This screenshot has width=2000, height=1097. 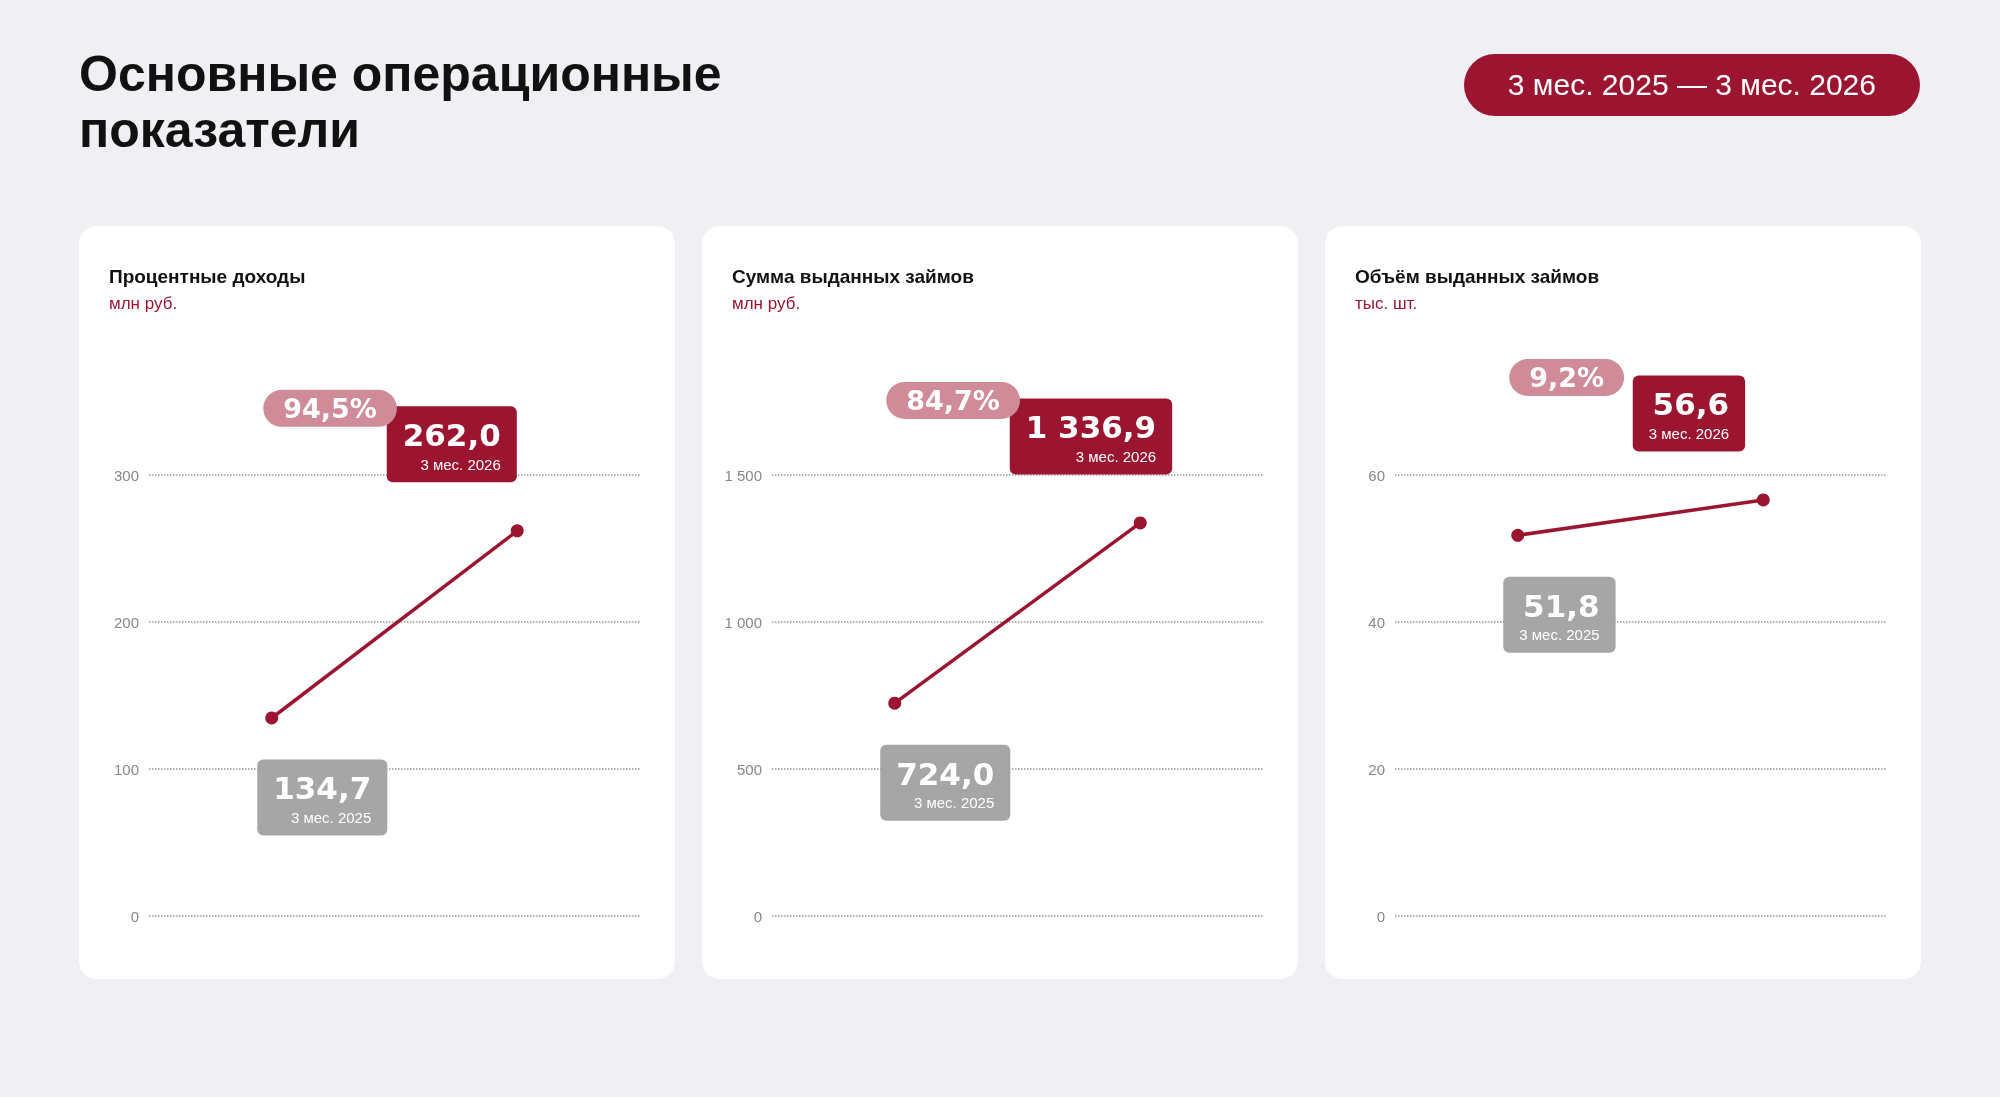 What do you see at coordinates (743, 622) in the screenshot?
I see `y-tick-label: 1 000` at bounding box center [743, 622].